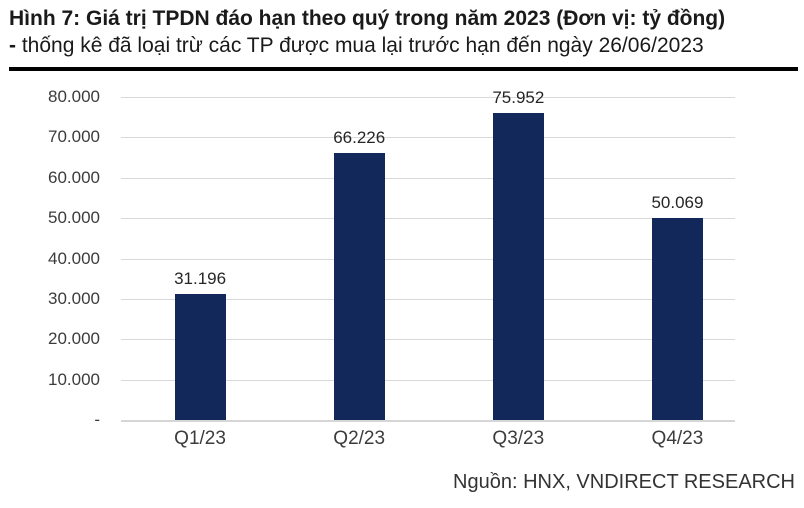 The width and height of the screenshot is (804, 508). What do you see at coordinates (74, 339) in the screenshot?
I see `y-axis-tick-label: 20.000` at bounding box center [74, 339].